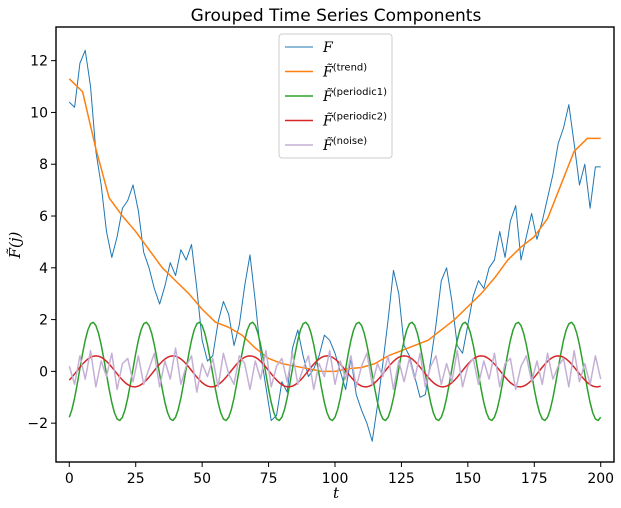  Describe the element at coordinates (328, 48) in the screenshot. I see `legend-label-1: F` at that location.